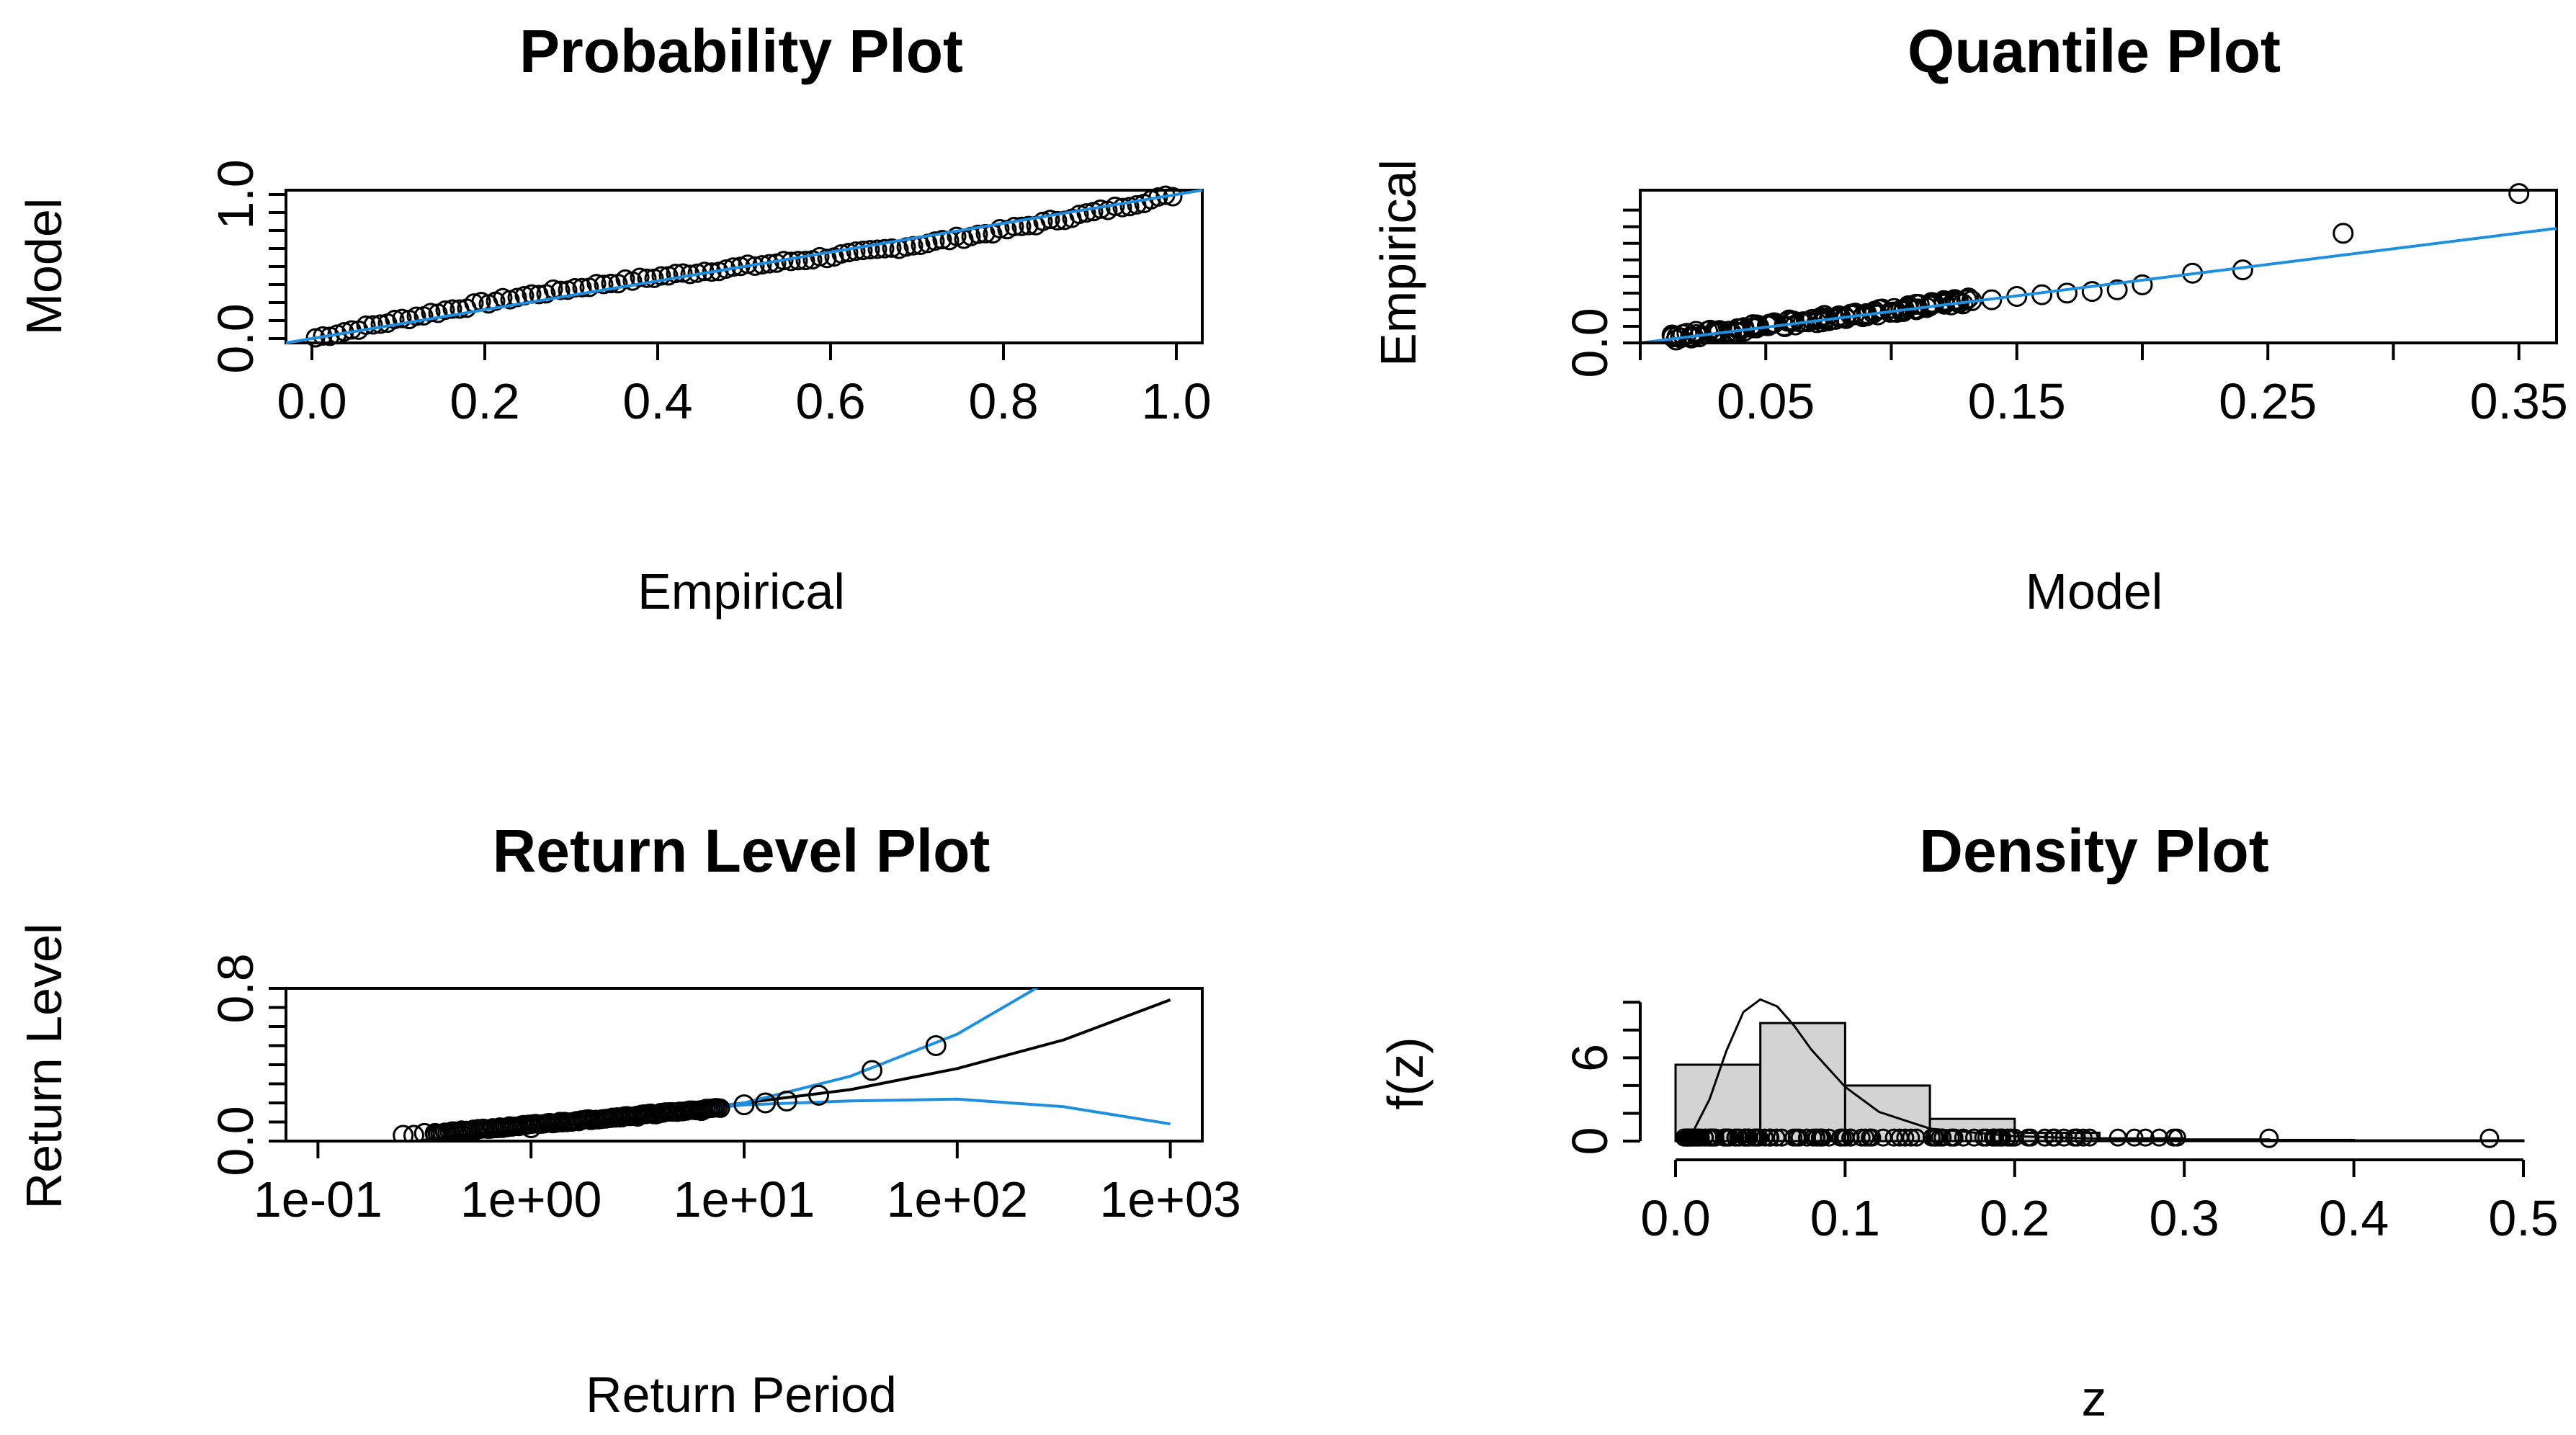 The height and width of the screenshot is (1435, 2576). What do you see at coordinates (741, 851) in the screenshot?
I see `return-level-plot-title: Return Level Plot` at bounding box center [741, 851].